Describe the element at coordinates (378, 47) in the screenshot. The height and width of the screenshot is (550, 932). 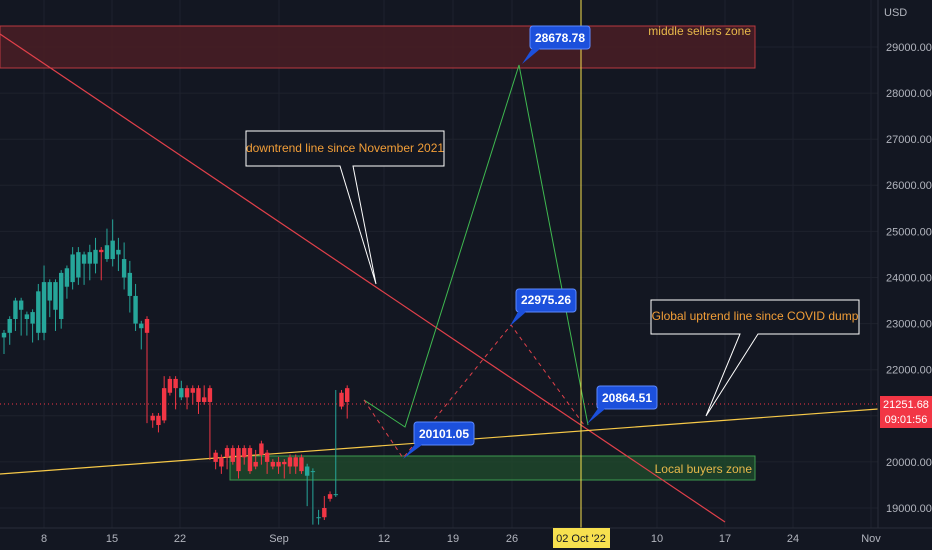
I see `middle-sellers-zone` at that location.